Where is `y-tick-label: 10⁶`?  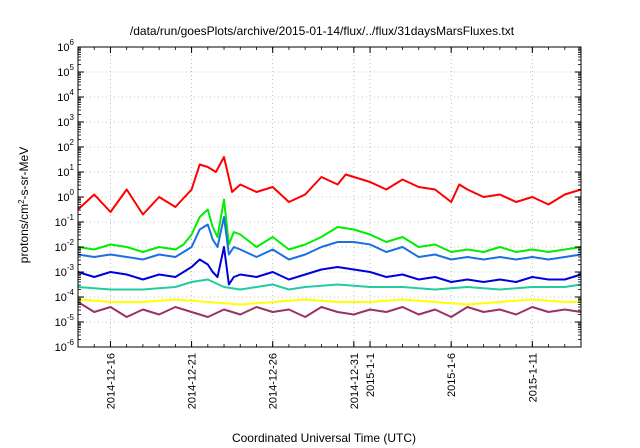
y-tick-label: 10⁶ is located at coordinates (65, 46).